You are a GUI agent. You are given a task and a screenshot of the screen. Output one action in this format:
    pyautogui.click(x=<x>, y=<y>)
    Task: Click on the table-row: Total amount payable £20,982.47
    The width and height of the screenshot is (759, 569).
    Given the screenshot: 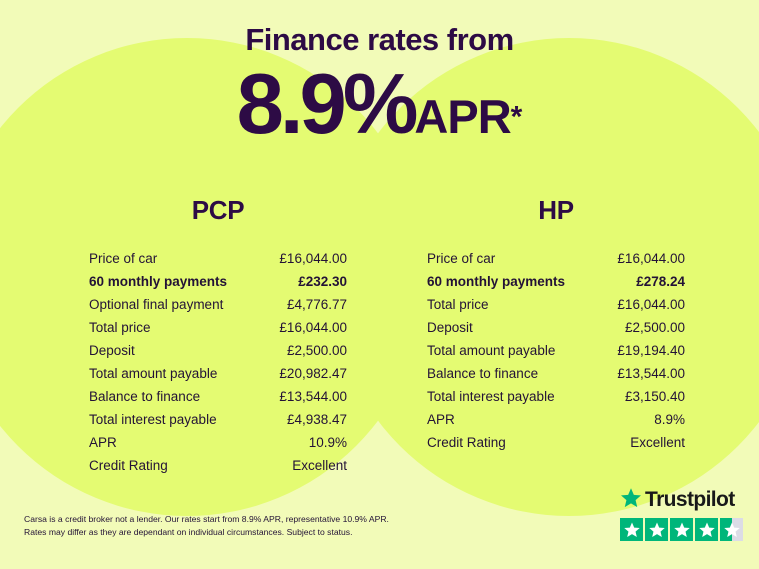 What is the action you would take?
    pyautogui.click(x=218, y=373)
    